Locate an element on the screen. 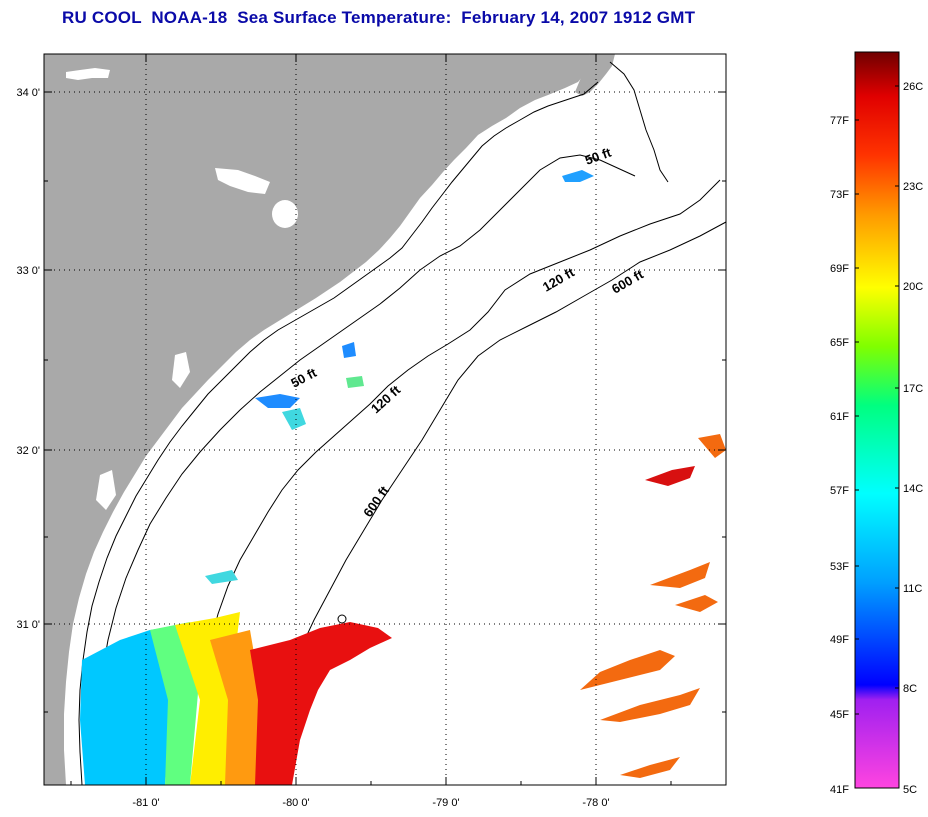 This screenshot has width=928, height=817. sst-patch-cool is located at coordinates (127, 705).